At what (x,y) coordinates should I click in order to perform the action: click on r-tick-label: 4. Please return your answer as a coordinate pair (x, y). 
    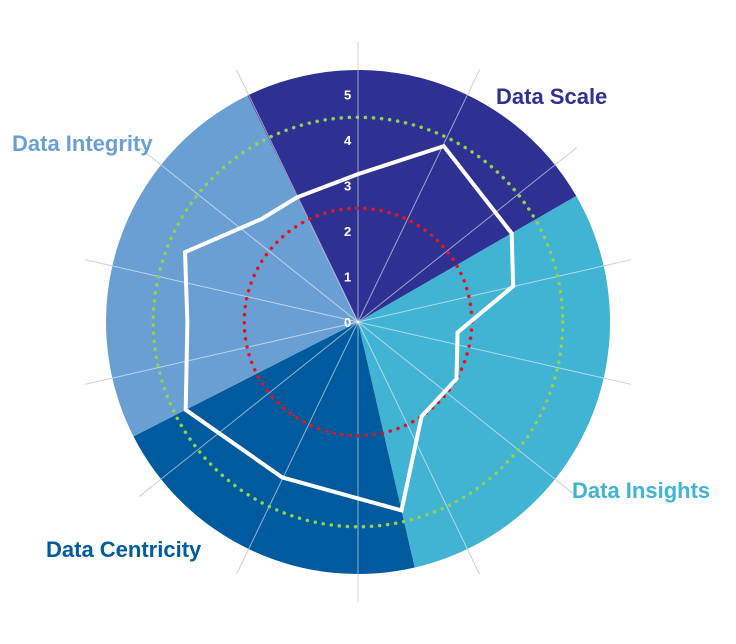
    Looking at the image, I should click on (348, 140).